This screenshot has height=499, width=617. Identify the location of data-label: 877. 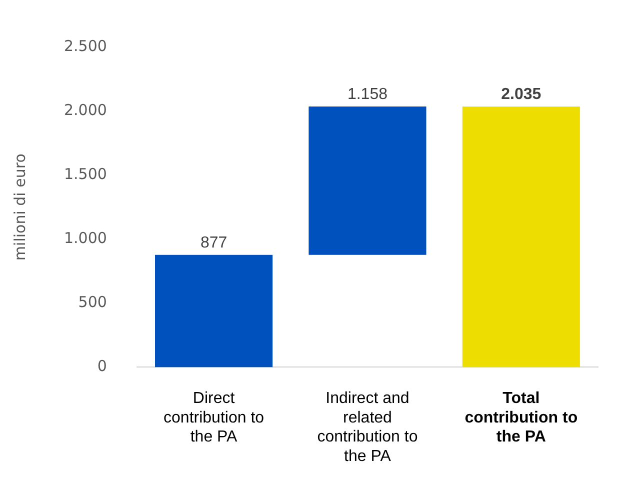
(214, 243).